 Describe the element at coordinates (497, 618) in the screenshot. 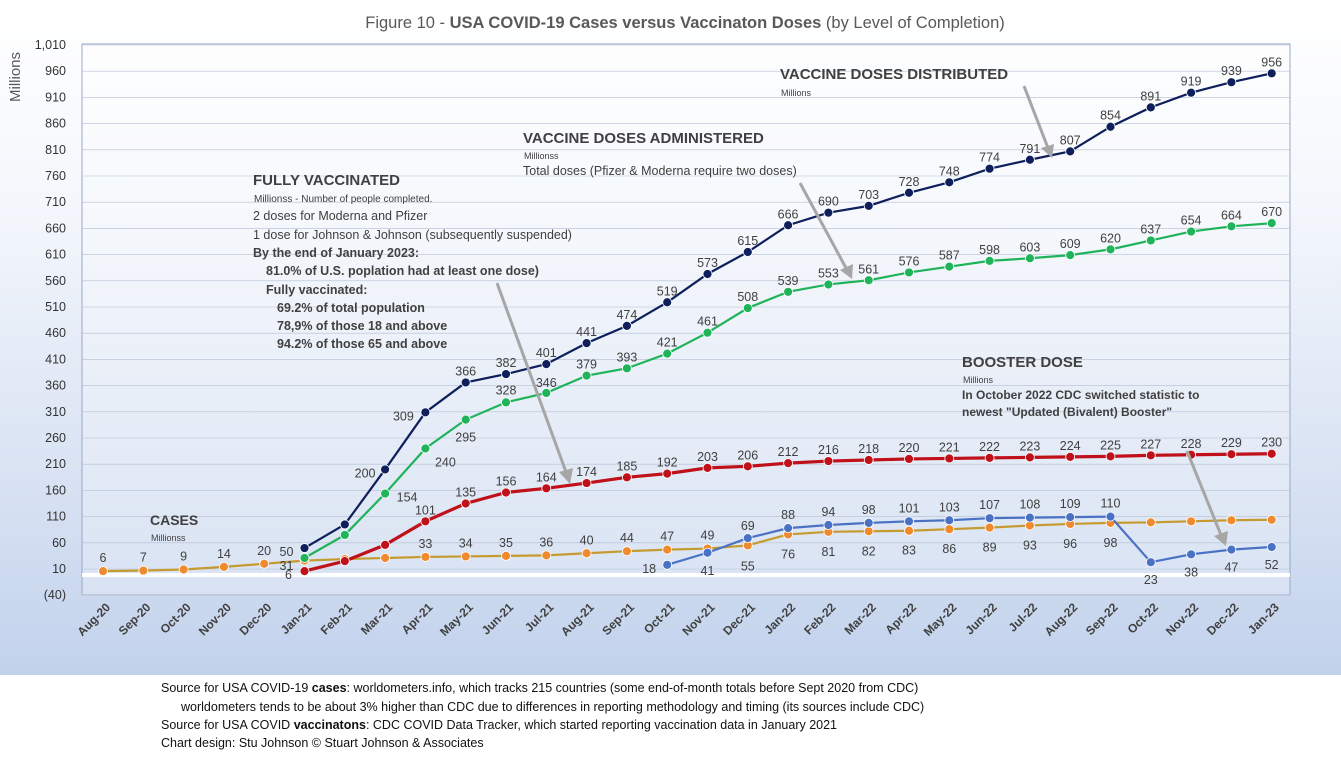

I see `x-tick-label: Jun-21` at that location.